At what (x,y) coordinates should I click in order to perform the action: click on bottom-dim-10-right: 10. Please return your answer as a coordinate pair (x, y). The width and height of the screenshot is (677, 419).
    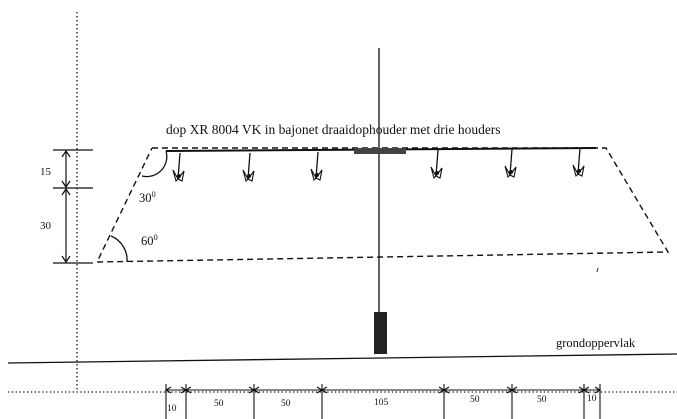
    Looking at the image, I should click on (592, 399).